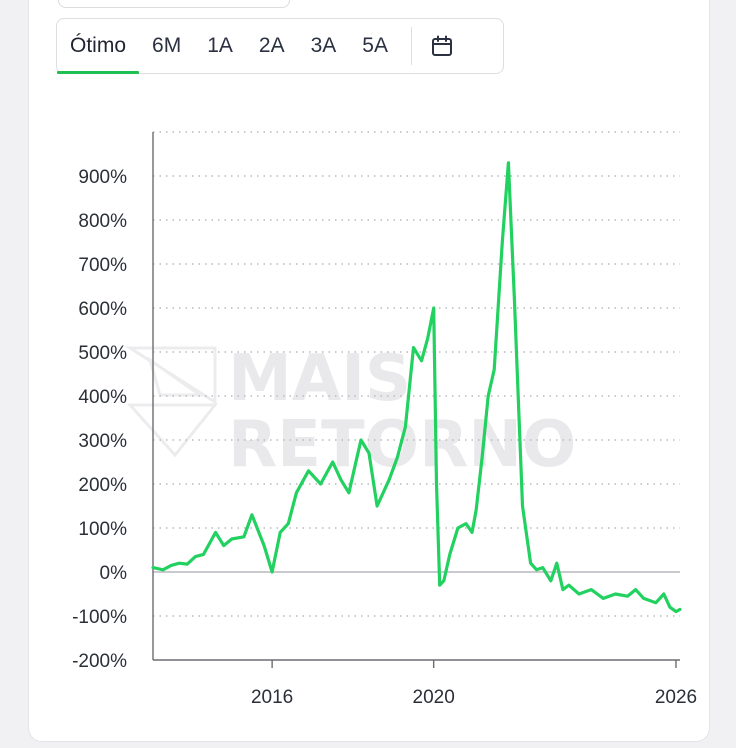 The width and height of the screenshot is (736, 748). Describe the element at coordinates (102, 485) in the screenshot. I see `y-tick-label: 200%` at that location.